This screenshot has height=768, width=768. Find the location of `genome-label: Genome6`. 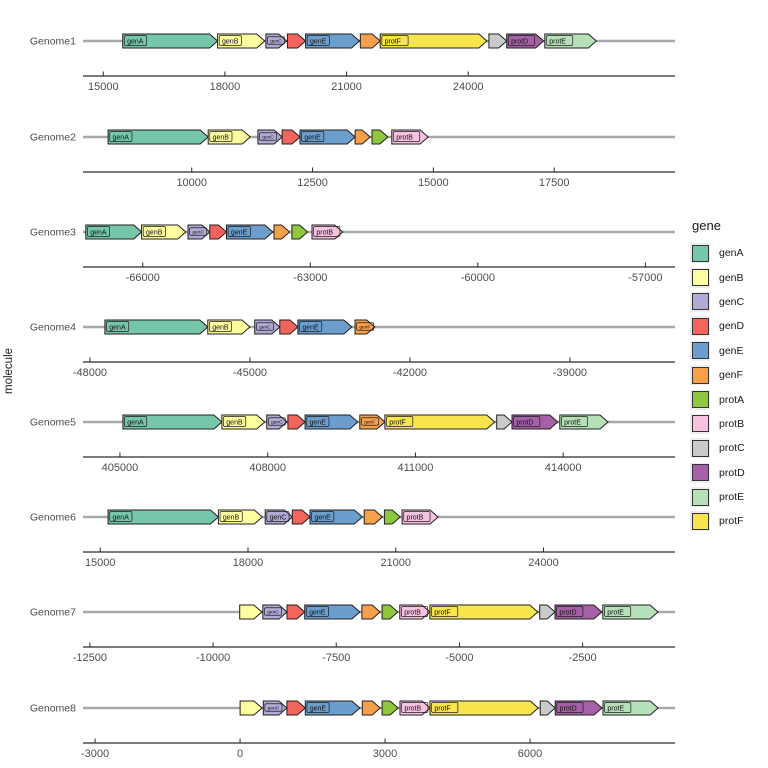

genome-label: Genome6 is located at coordinates (53, 518).